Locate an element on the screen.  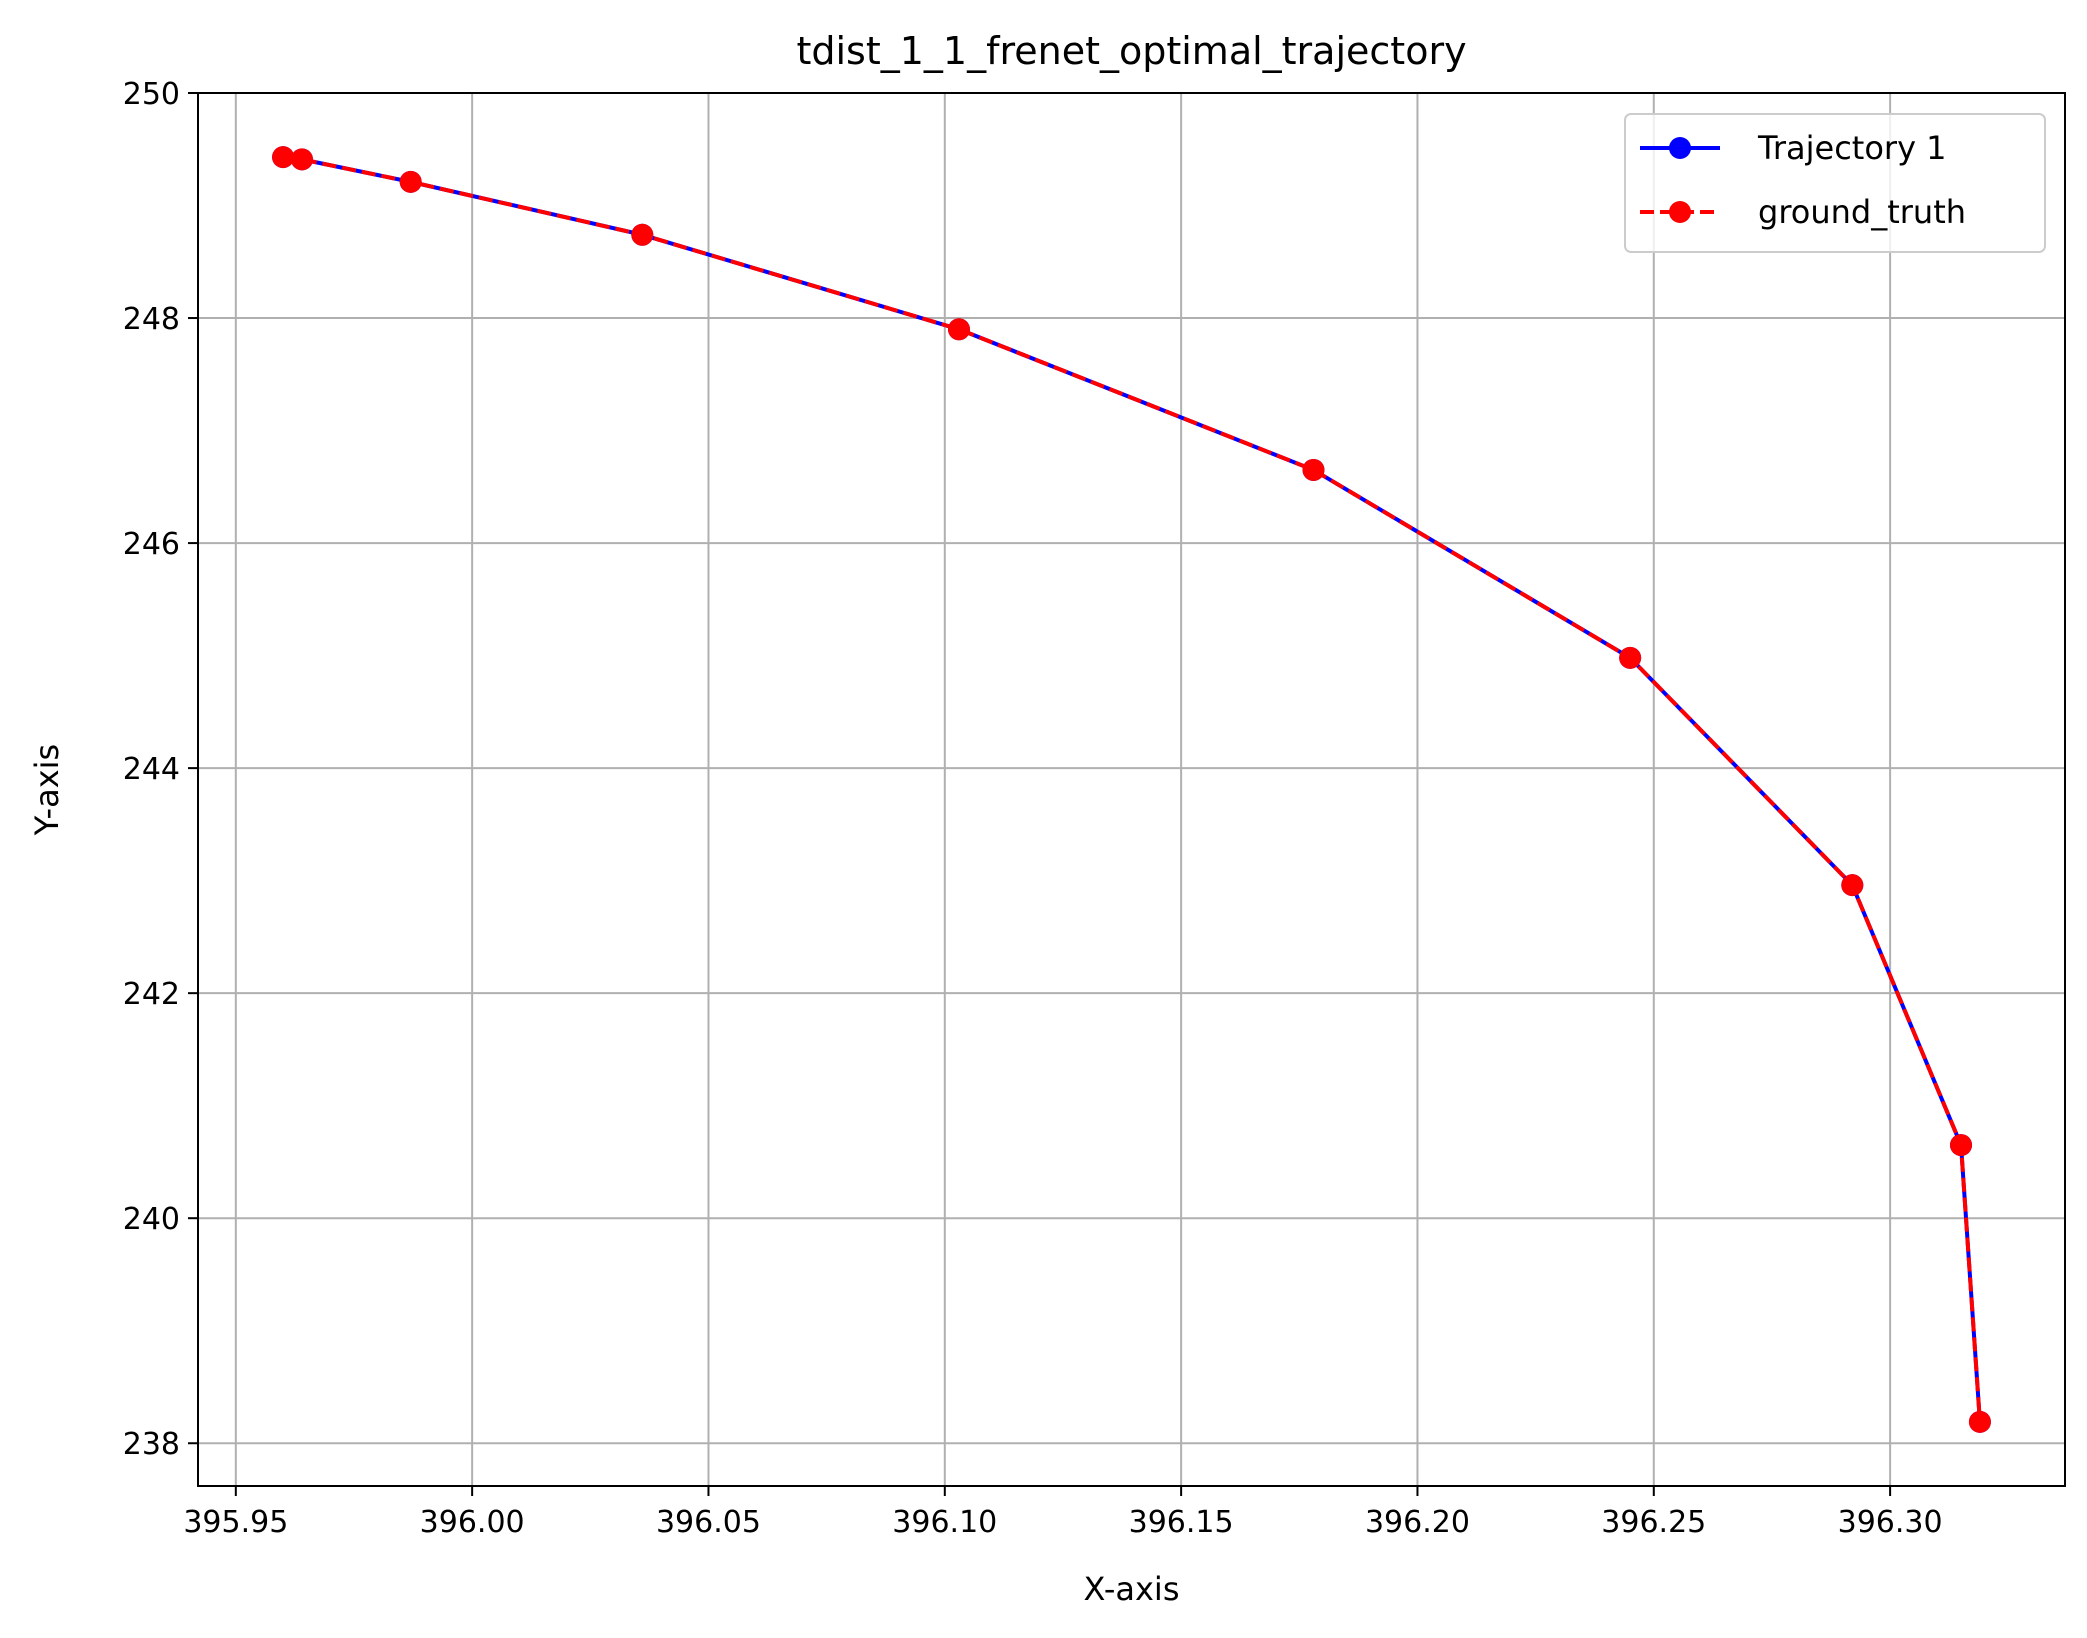
legend-label-0: Trajectory 1 is located at coordinates (1852, 148).